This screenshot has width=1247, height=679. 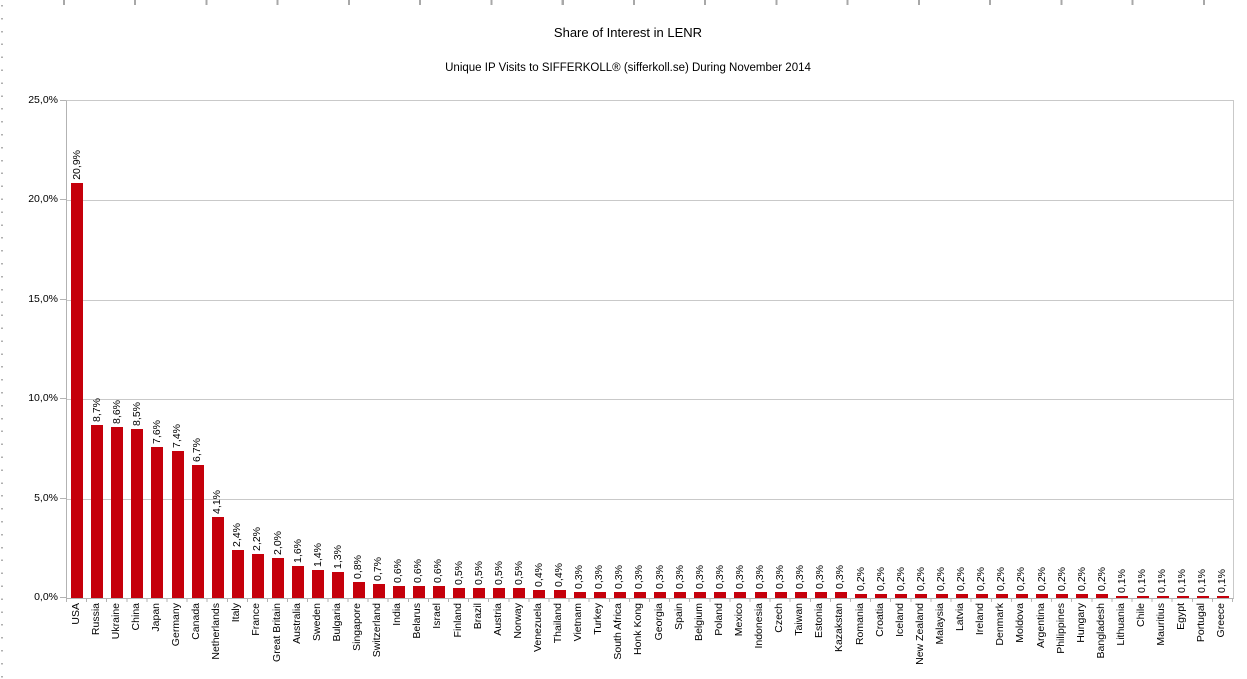 What do you see at coordinates (197, 449) in the screenshot?
I see `bar-value-label: 6,7%` at bounding box center [197, 449].